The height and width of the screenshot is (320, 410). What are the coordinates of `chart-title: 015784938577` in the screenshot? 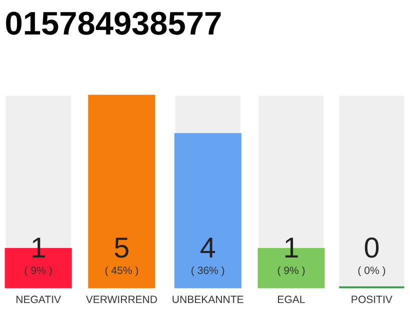 It's located at (113, 23).